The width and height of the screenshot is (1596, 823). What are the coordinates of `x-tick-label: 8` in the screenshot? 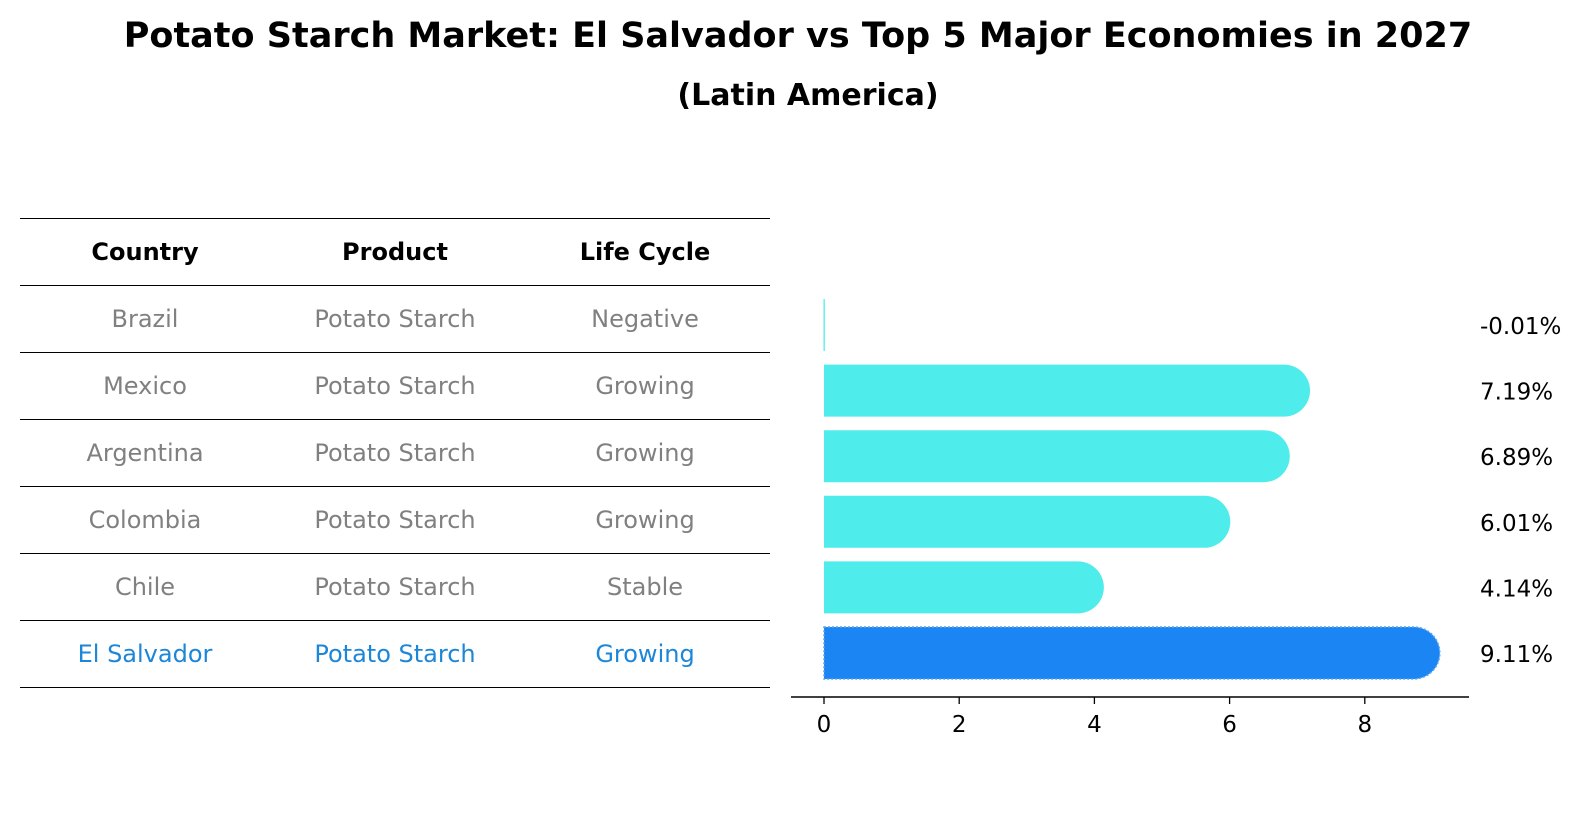 It's located at (1364, 725).